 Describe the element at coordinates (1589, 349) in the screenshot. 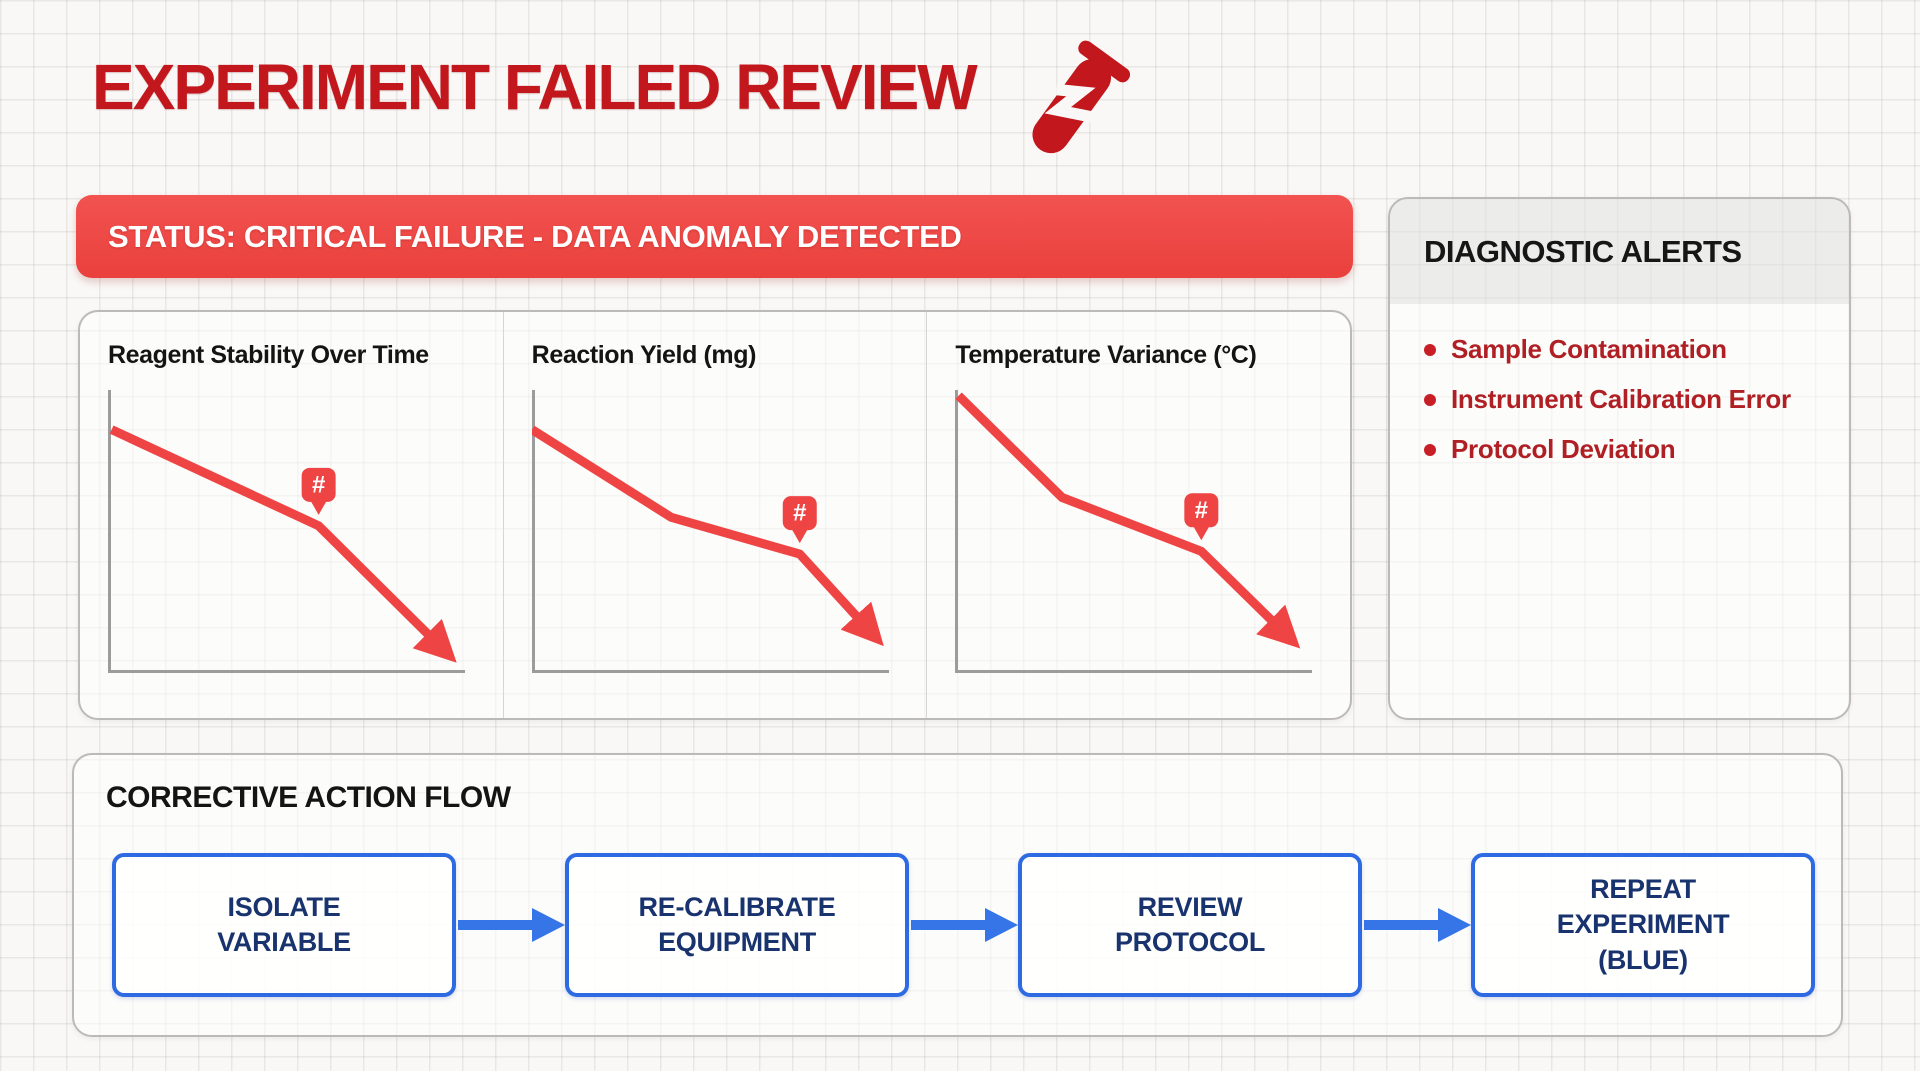

I see `alert-text: Sample Contamination` at that location.